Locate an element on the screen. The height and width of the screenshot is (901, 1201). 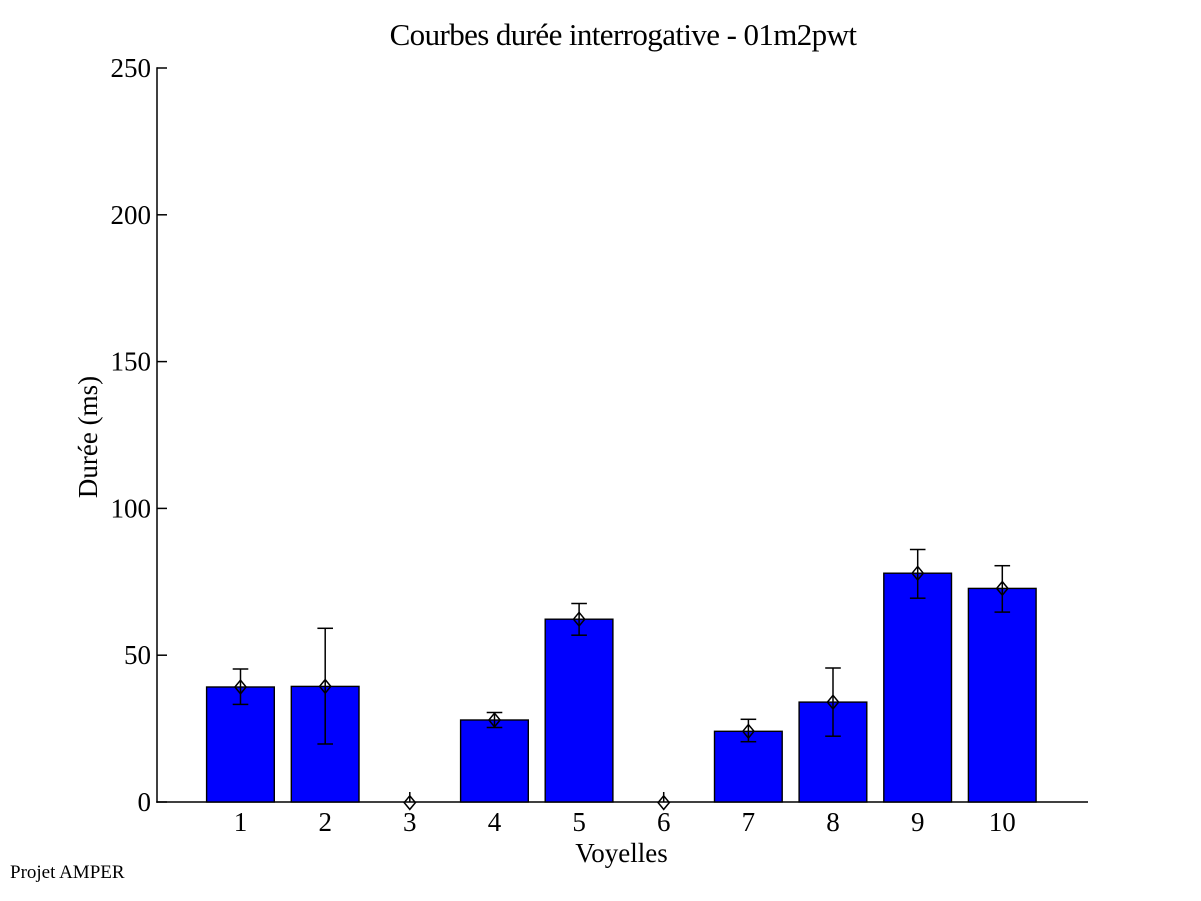
svg-text: 6 is located at coordinates (664, 822).